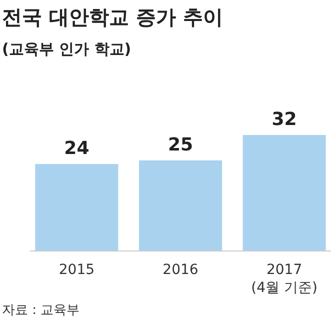 This screenshot has width=331, height=321. What do you see at coordinates (180, 270) in the screenshot?
I see `x-tick-label: 2016` at bounding box center [180, 270].